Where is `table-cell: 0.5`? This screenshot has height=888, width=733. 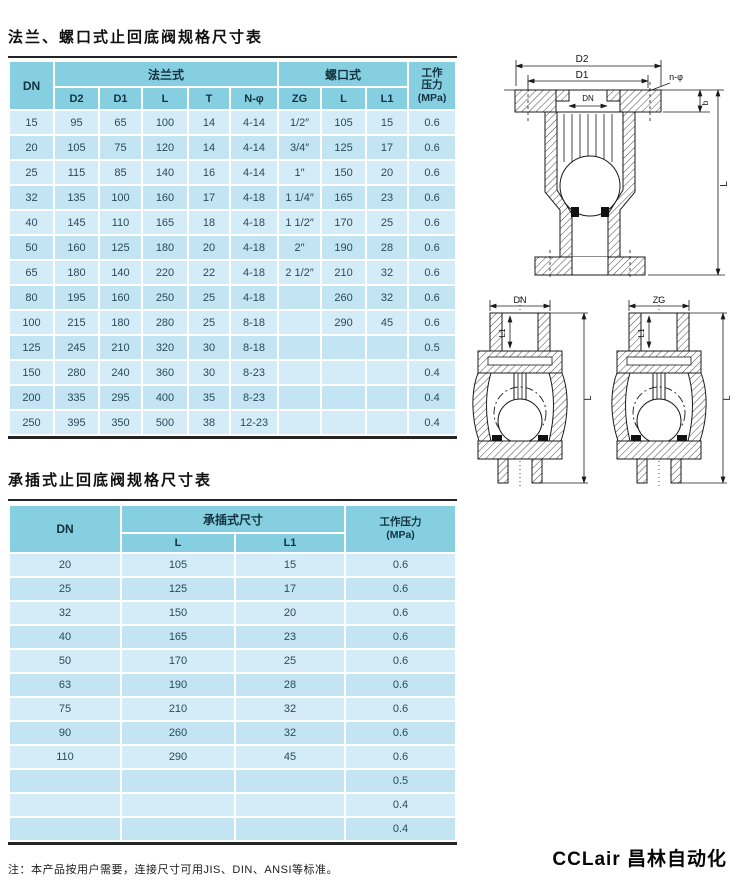 table-cell: 0.5 is located at coordinates (401, 781).